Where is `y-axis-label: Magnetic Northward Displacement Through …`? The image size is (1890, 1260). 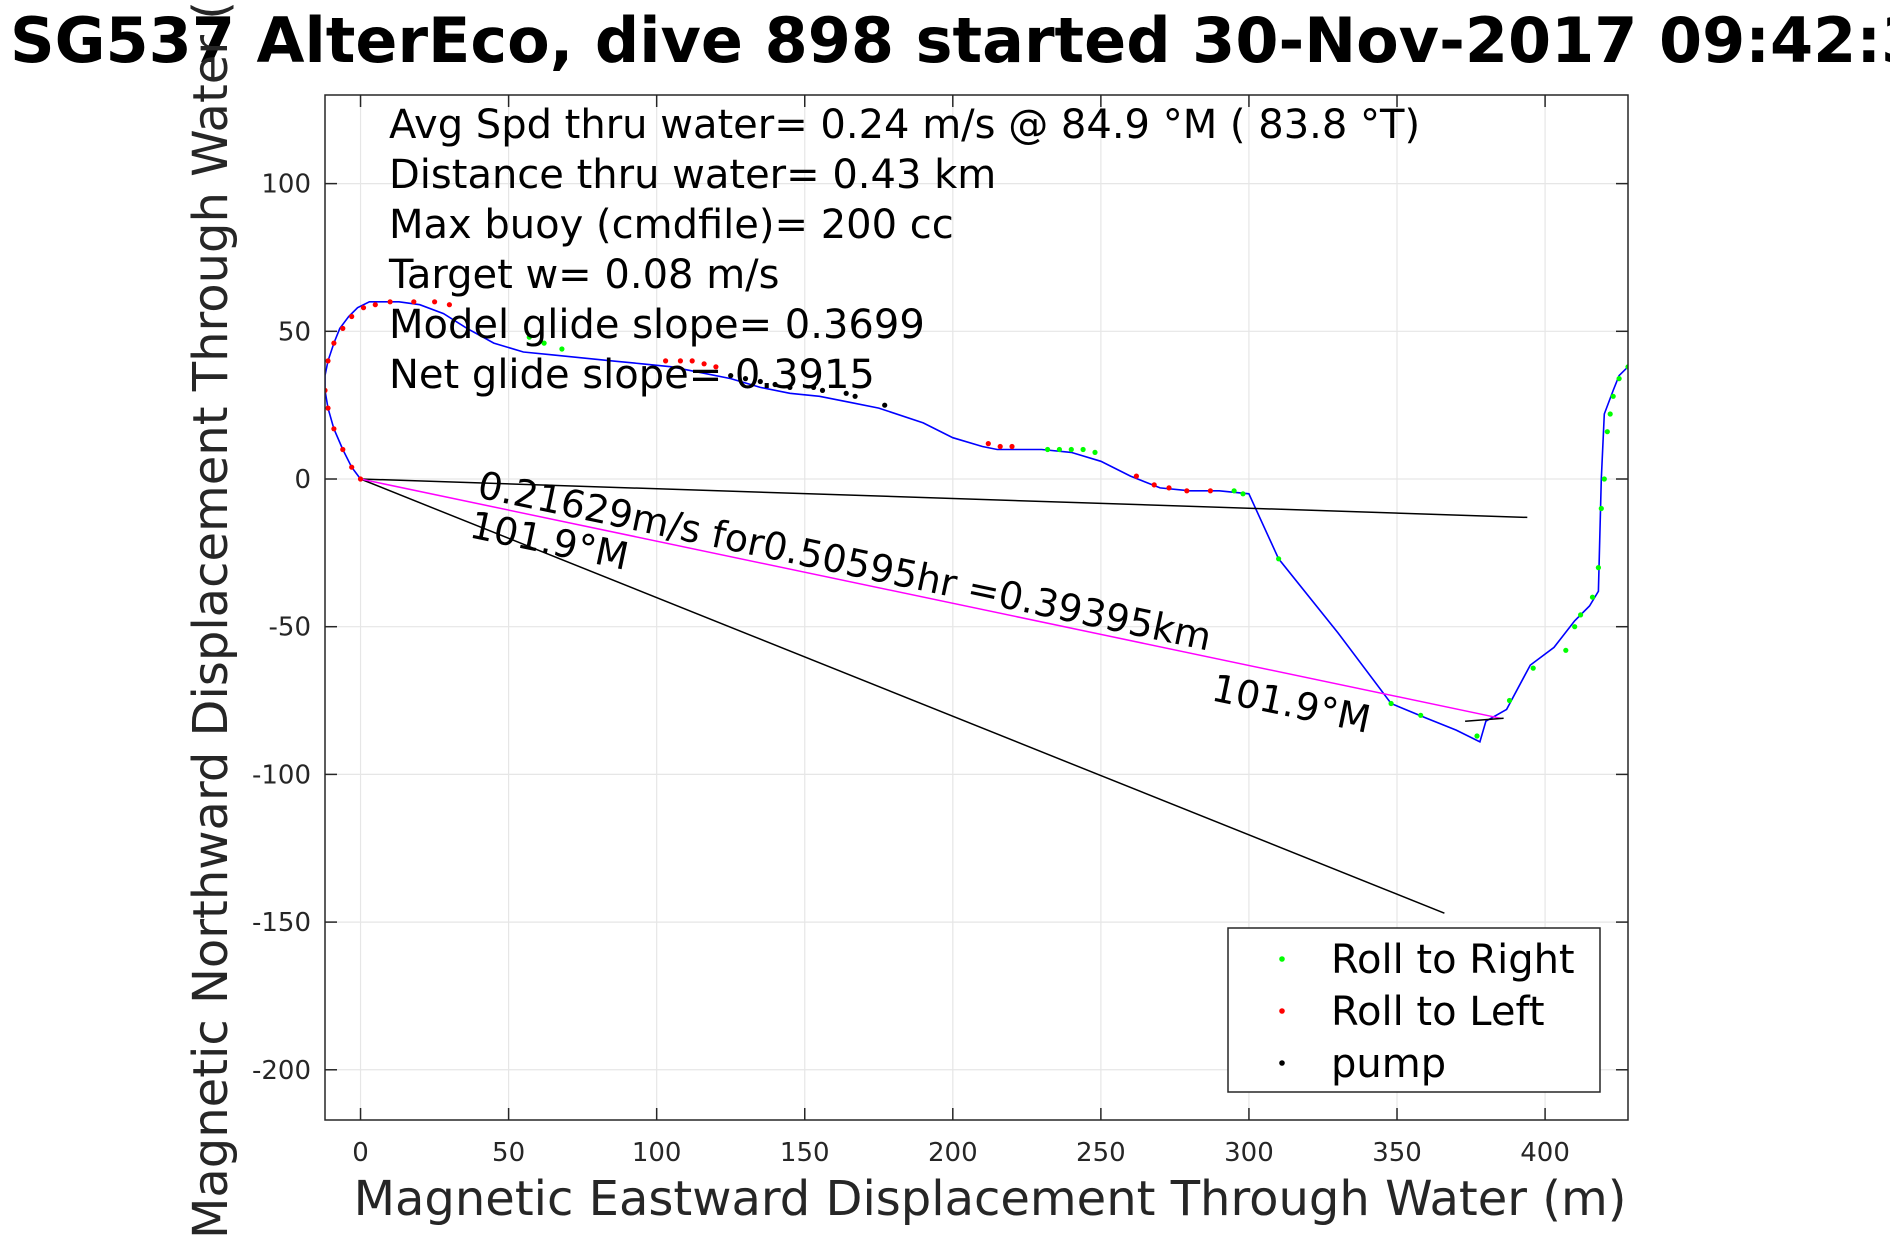
y-axis-label: Magnetic Northward Displacement Through … is located at coordinates (211, 620).